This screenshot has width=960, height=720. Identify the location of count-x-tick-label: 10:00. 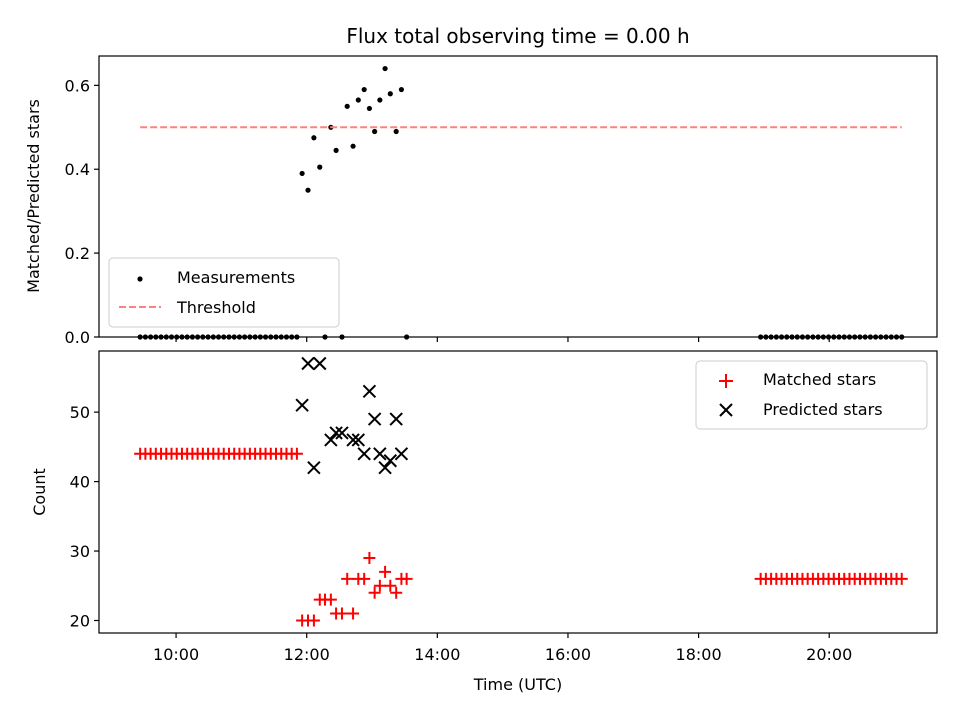
(176, 654).